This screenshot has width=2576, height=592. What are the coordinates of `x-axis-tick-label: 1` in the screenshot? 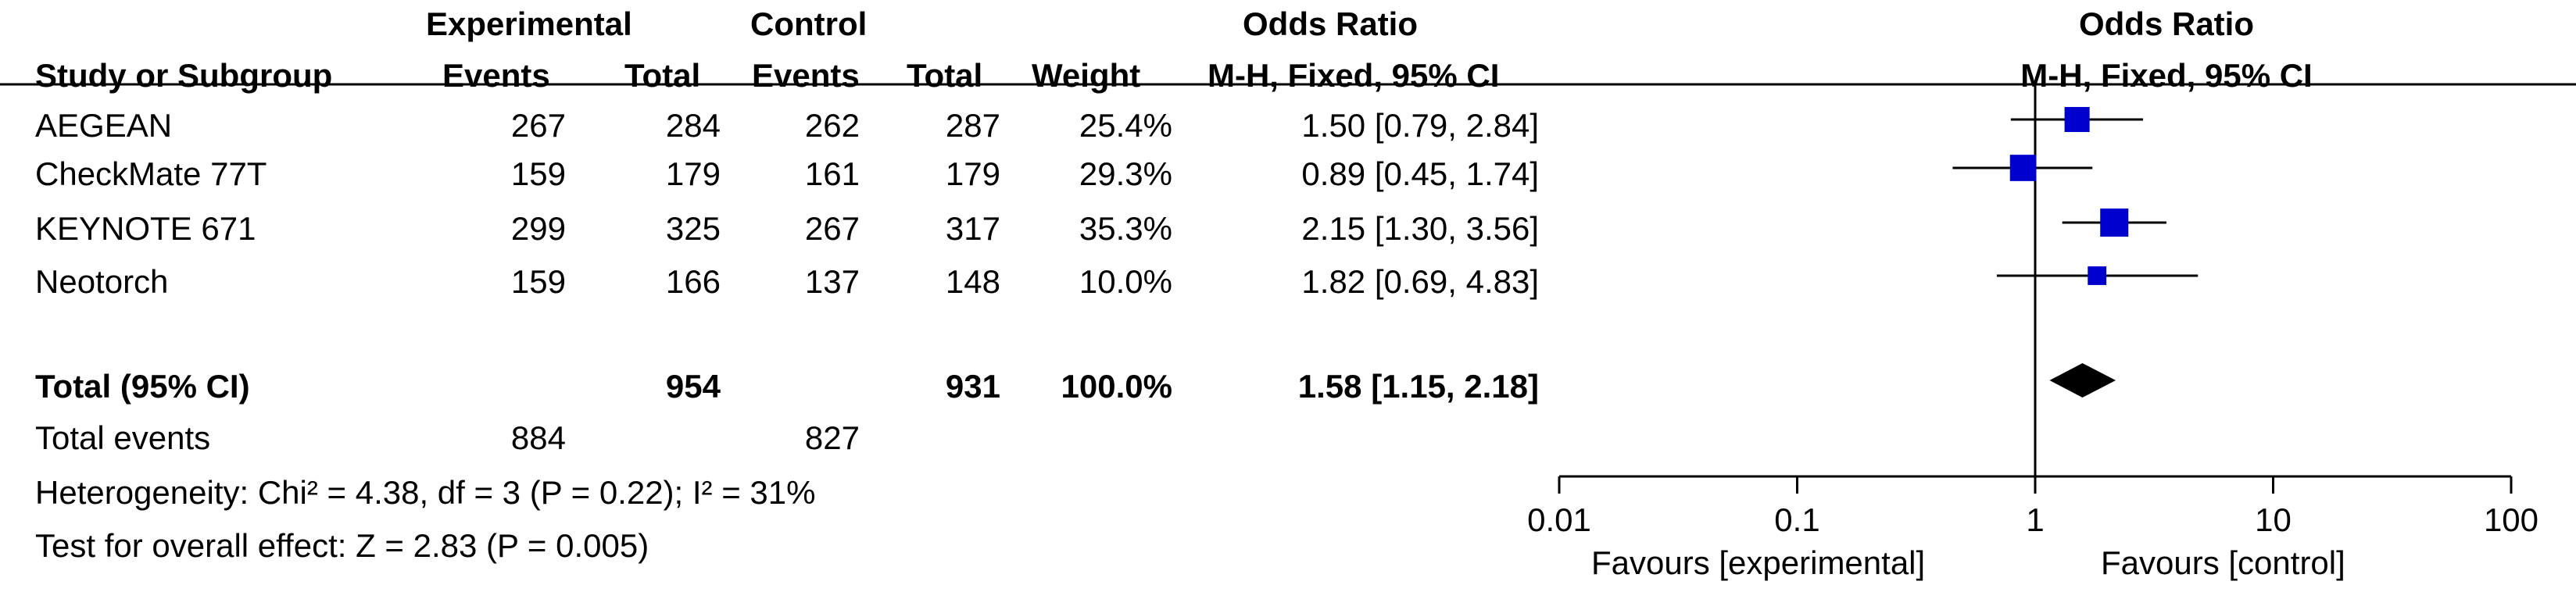 It's located at (2035, 519).